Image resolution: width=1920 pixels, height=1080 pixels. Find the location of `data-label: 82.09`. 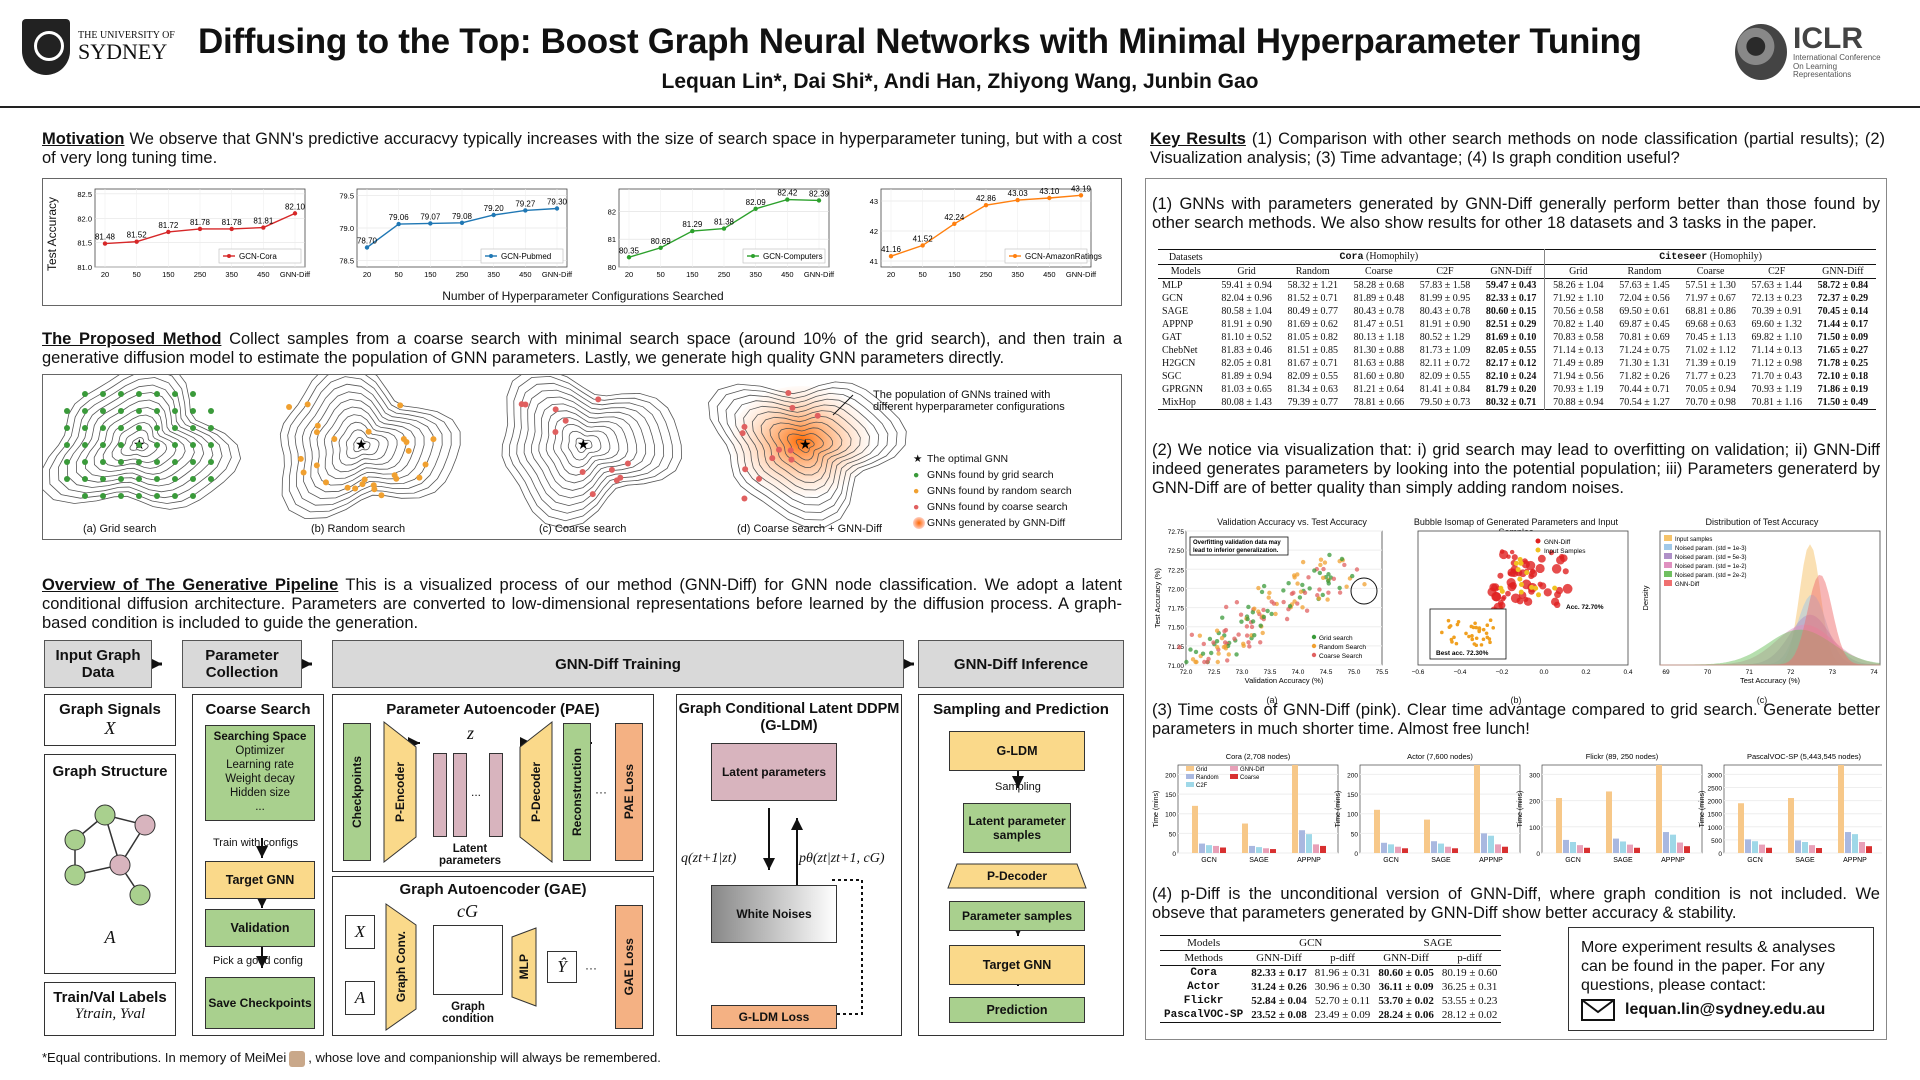

data-label: 82.09 is located at coordinates (756, 202).